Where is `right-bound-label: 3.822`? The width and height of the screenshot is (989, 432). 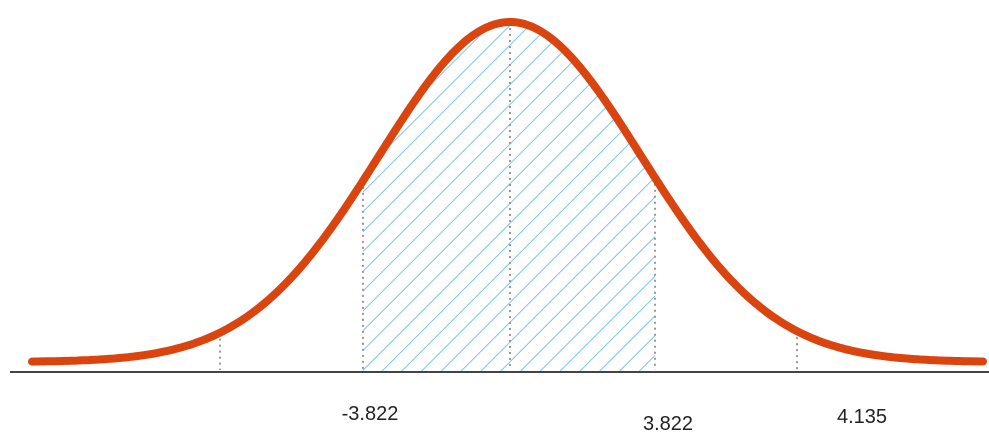
right-bound-label: 3.822 is located at coordinates (668, 422).